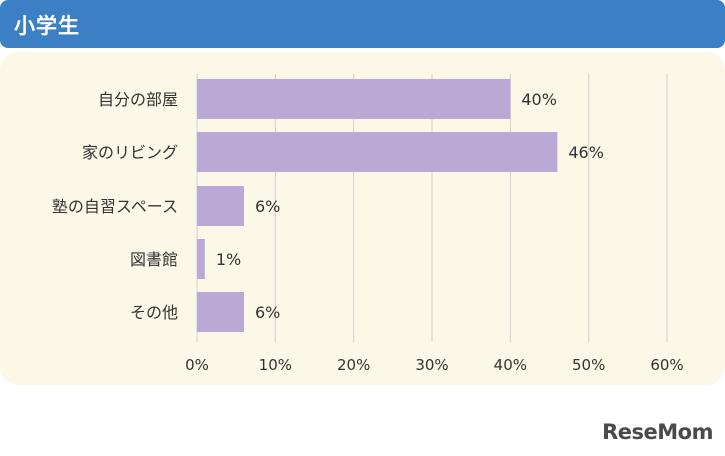  I want to click on x-tick-label: 30%, so click(431, 365).